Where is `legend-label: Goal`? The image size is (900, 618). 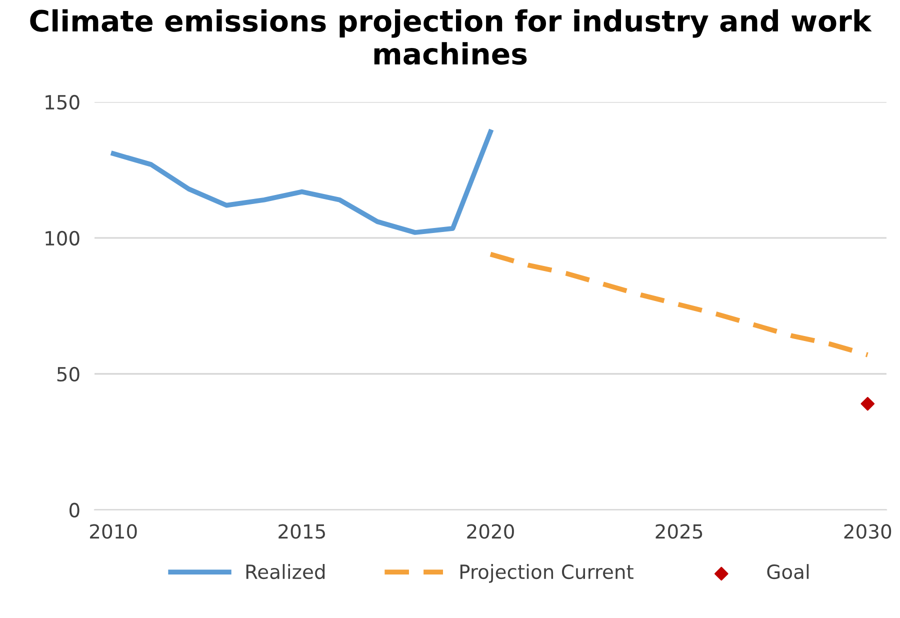
legend-label: Goal is located at coordinates (788, 572).